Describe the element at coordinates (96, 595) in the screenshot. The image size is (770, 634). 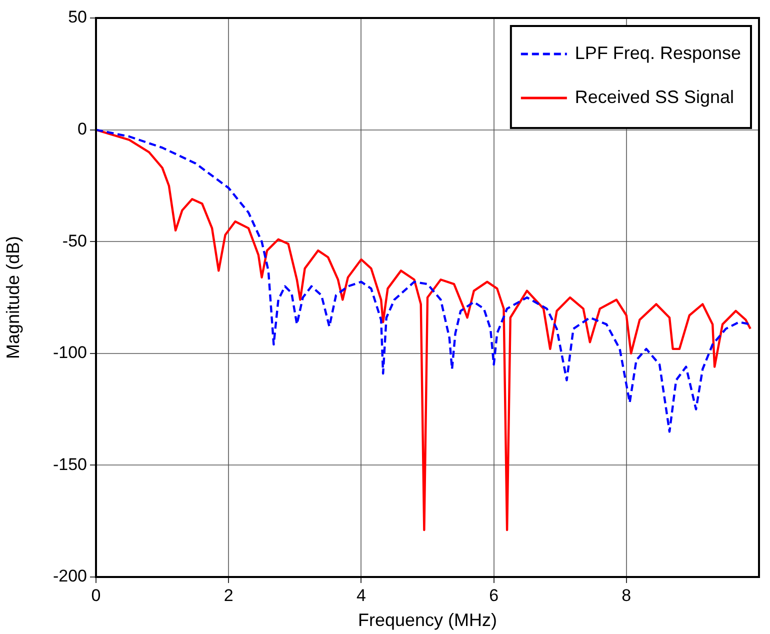
I see `x-tick-label: 0` at that location.